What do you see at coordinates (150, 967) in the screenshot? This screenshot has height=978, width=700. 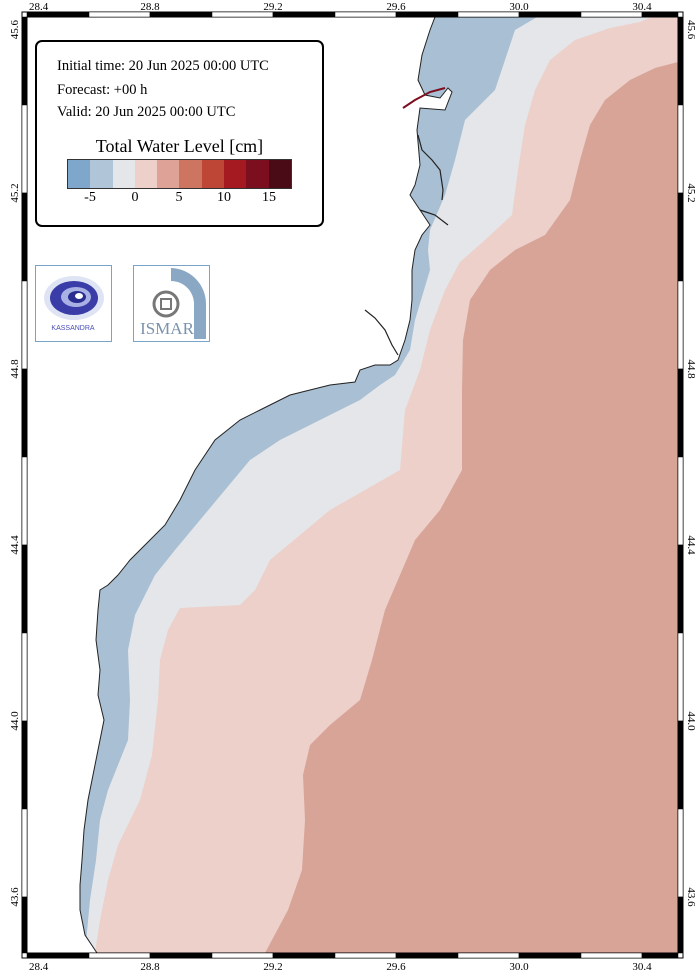 I see `longitude-label-bottom: 28.8` at bounding box center [150, 967].